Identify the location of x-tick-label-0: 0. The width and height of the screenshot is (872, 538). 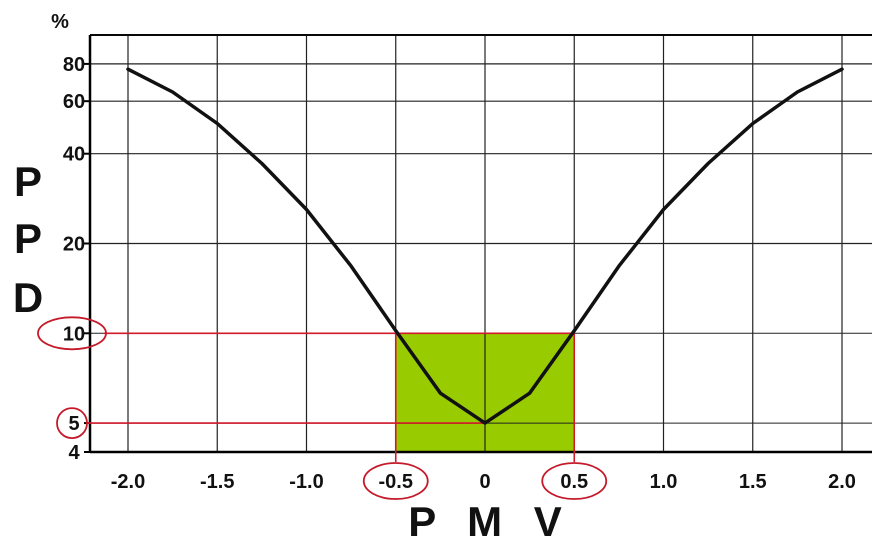
(484, 482).